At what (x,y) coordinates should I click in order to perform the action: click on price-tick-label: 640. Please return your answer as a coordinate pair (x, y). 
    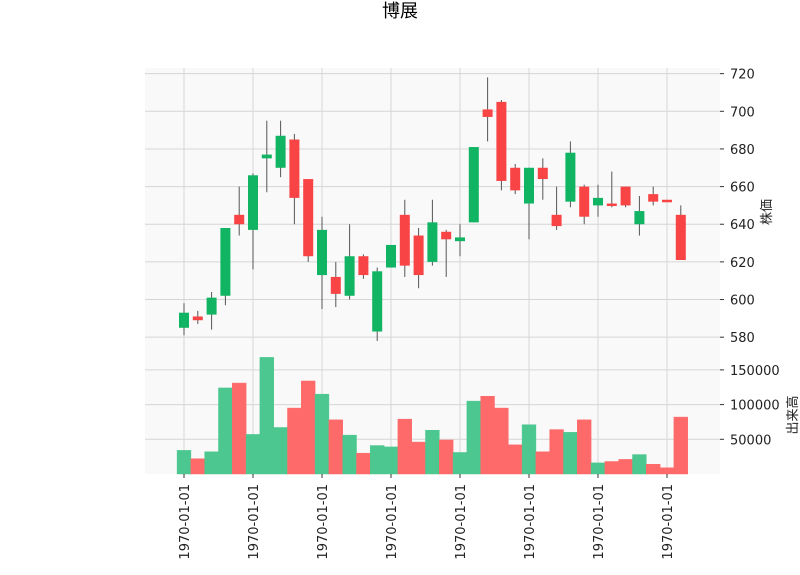
    Looking at the image, I should click on (742, 225).